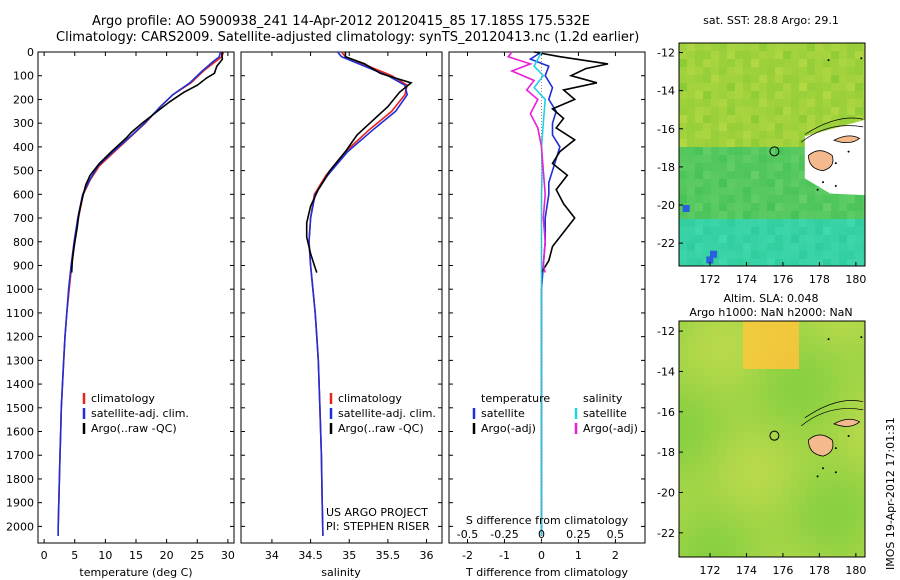 This screenshot has width=900, height=580. I want to click on x-tick-label: 176, so click(782, 279).